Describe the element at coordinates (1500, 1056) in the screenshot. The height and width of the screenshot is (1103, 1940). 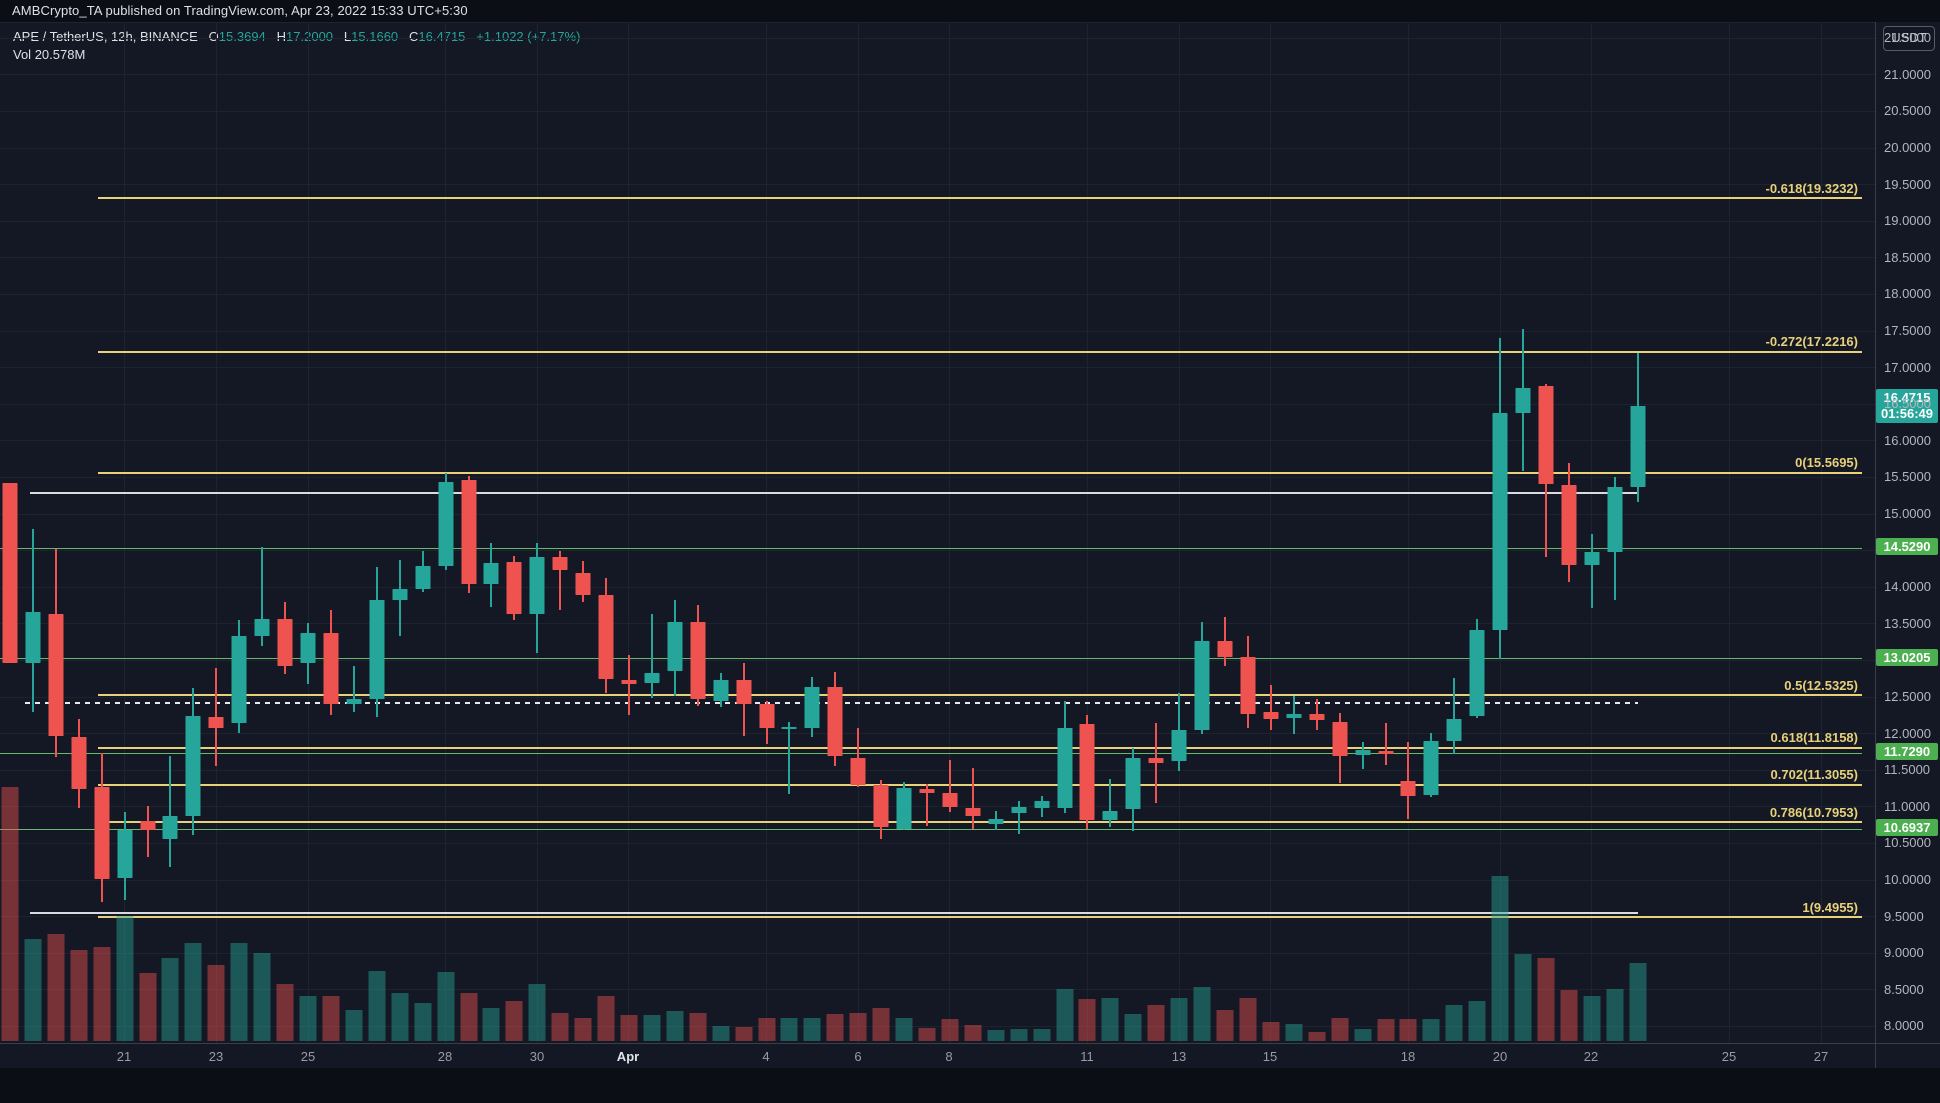
I see `time-axis-label: 20` at that location.